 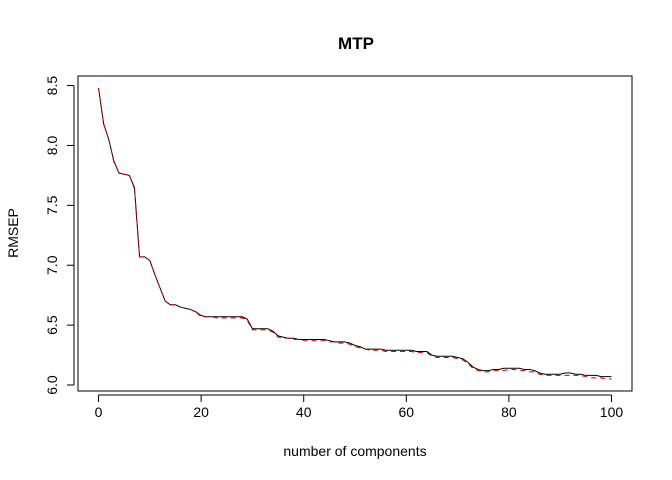 What do you see at coordinates (52, 86) in the screenshot?
I see `y-tick-label: 8.5` at bounding box center [52, 86].